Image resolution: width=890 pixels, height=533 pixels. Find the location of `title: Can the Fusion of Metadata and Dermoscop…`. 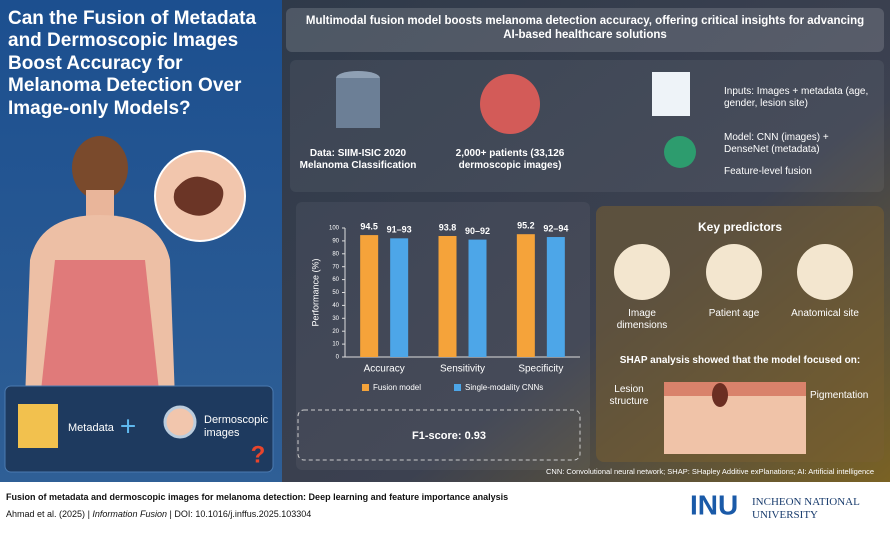

title: Can the Fusion of Metadata and Dermoscop… is located at coordinates (132, 63).